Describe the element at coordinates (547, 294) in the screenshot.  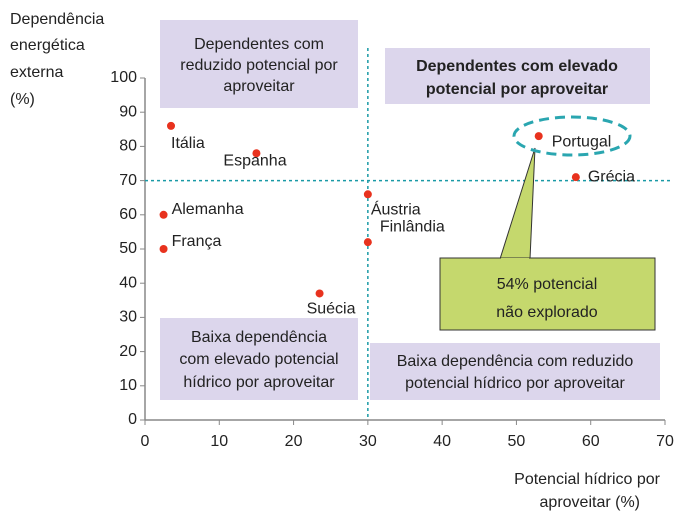
I see `callout-box` at that location.